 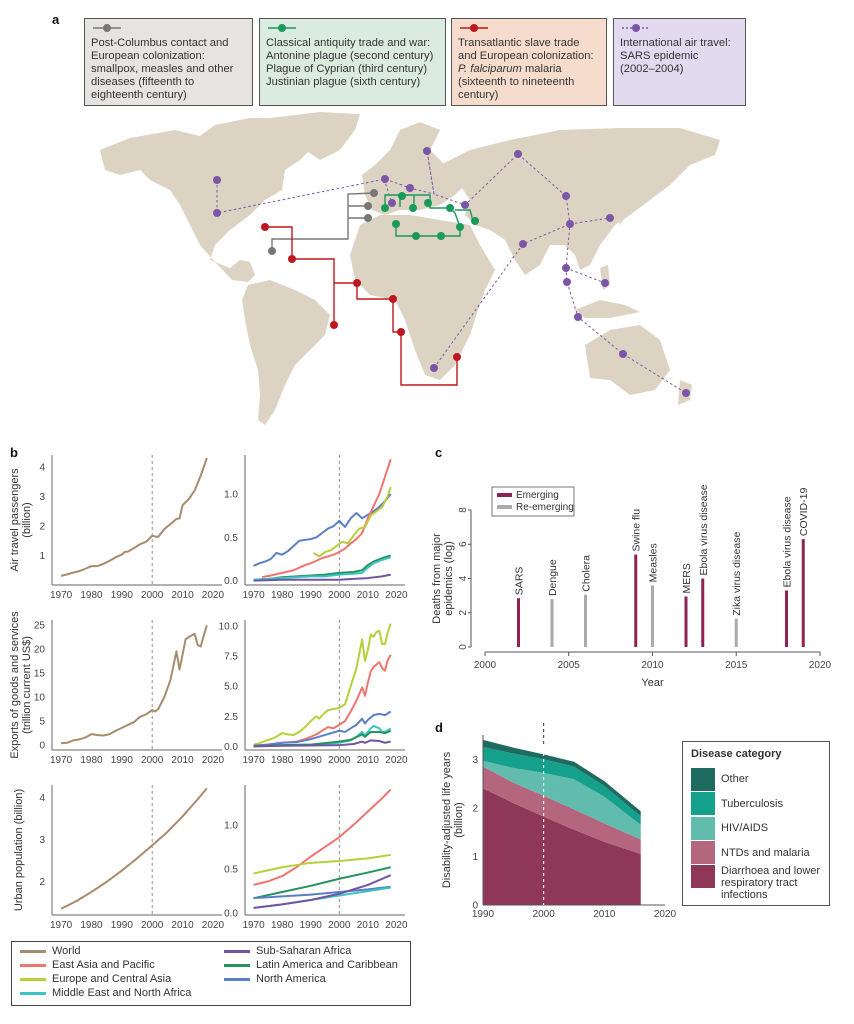 I want to click on bar-sars, so click(x=518, y=622).